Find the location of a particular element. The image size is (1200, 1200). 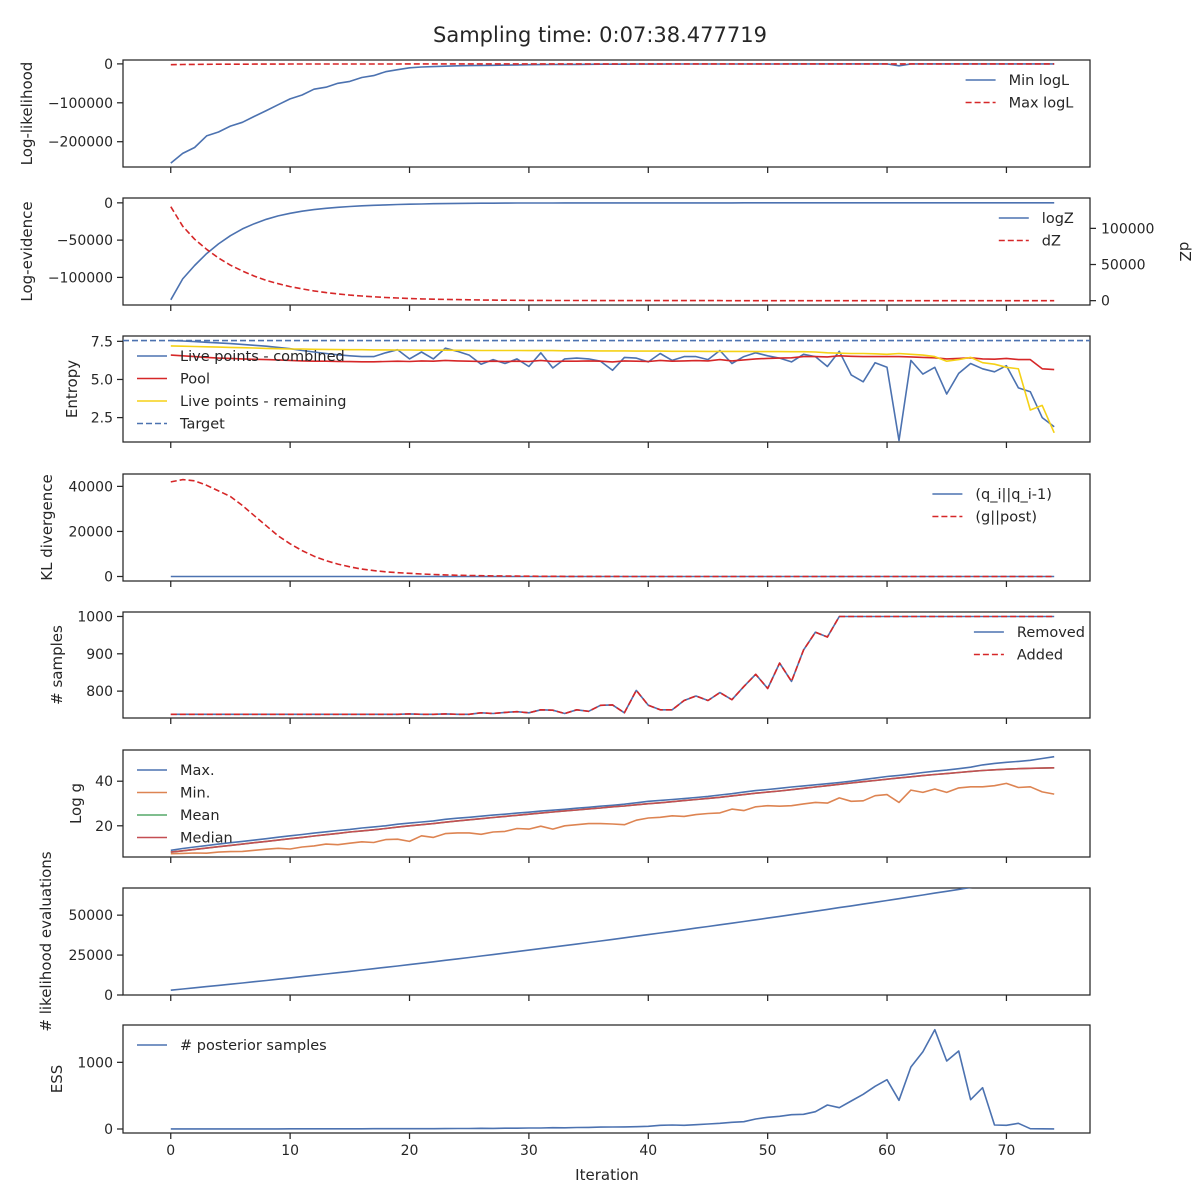

legend-label: Removed is located at coordinates (1051, 633).